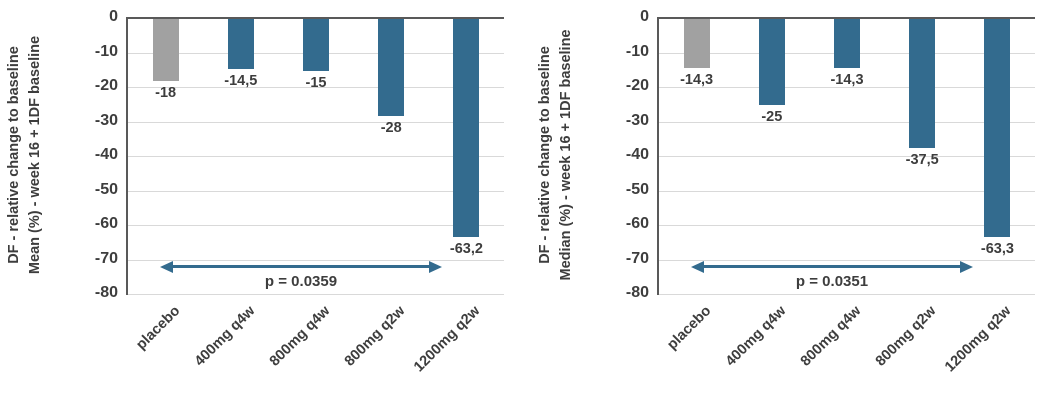  Describe the element at coordinates (35, 155) in the screenshot. I see `y-axis-title-line2: Mean (%) - week 16 + 1DF baseline` at that location.